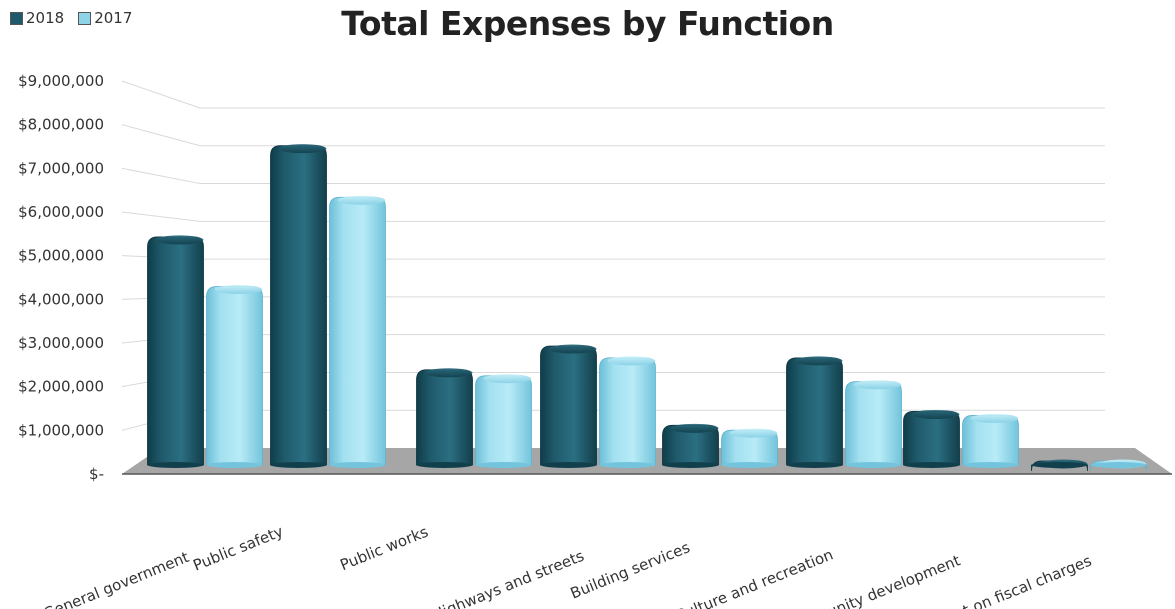 This screenshot has width=1175, height=609. Describe the element at coordinates (71, 18) in the screenshot. I see `legend: 2018 2017` at that location.